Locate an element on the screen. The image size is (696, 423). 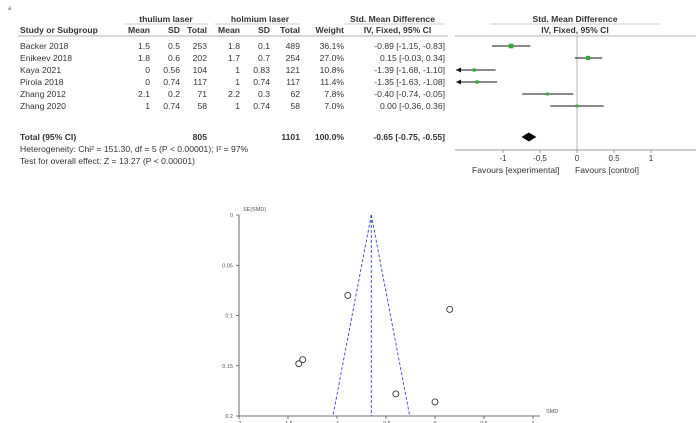
funnel-y-tick-label: 0.2 is located at coordinates (229, 417).